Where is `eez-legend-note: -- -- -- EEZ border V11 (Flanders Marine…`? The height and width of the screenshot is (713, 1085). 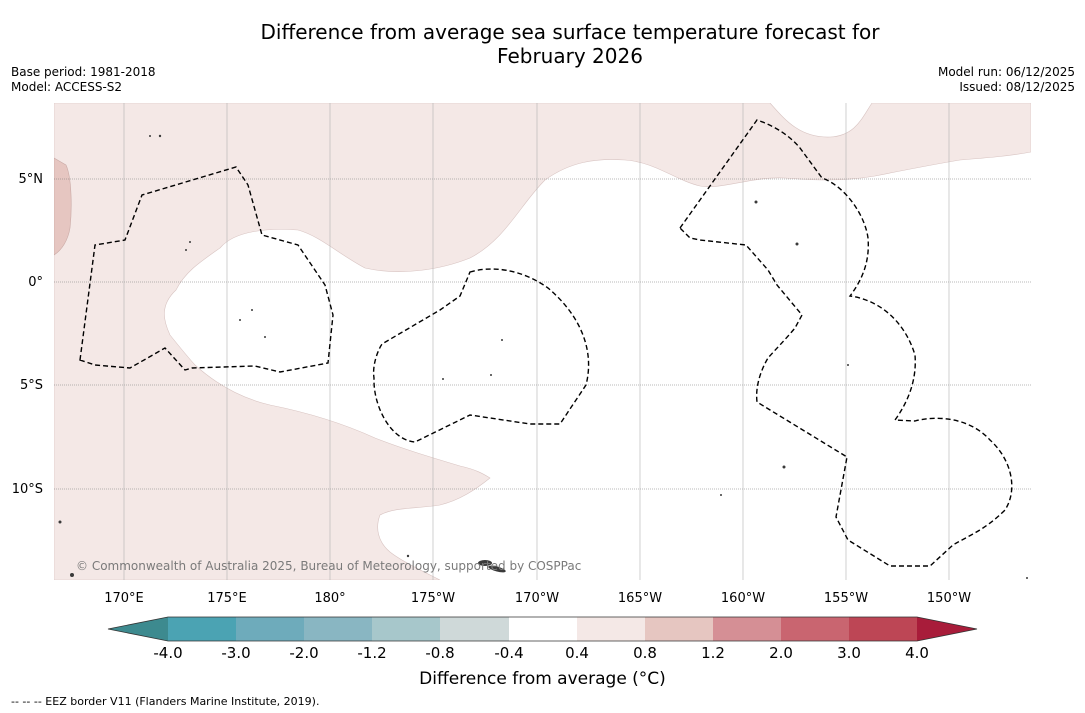
eez-legend-note: -- -- -- EEZ border V11 (Flanders Marine… is located at coordinates (165, 701).